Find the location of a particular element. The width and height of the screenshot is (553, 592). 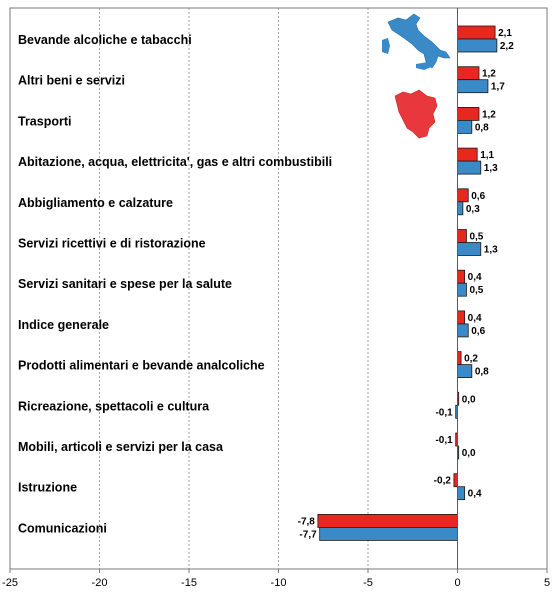

x-tick-label: -20 is located at coordinates (100, 583).